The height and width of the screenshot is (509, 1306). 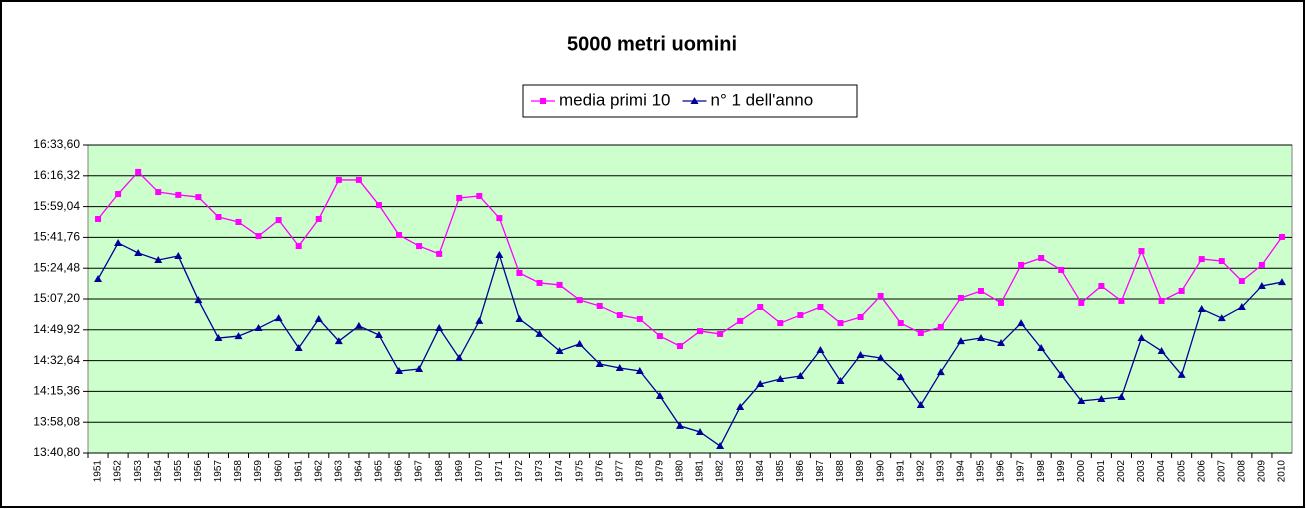 What do you see at coordinates (1081, 471) in the screenshot?
I see `x-tick-label: 2000` at bounding box center [1081, 471].